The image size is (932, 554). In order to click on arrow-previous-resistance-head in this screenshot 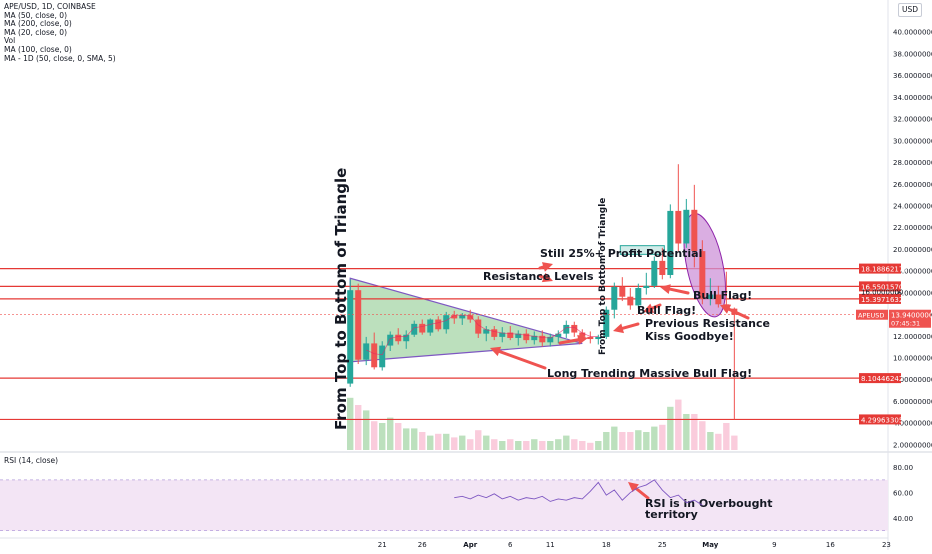, I will do `click(582, 339)`.